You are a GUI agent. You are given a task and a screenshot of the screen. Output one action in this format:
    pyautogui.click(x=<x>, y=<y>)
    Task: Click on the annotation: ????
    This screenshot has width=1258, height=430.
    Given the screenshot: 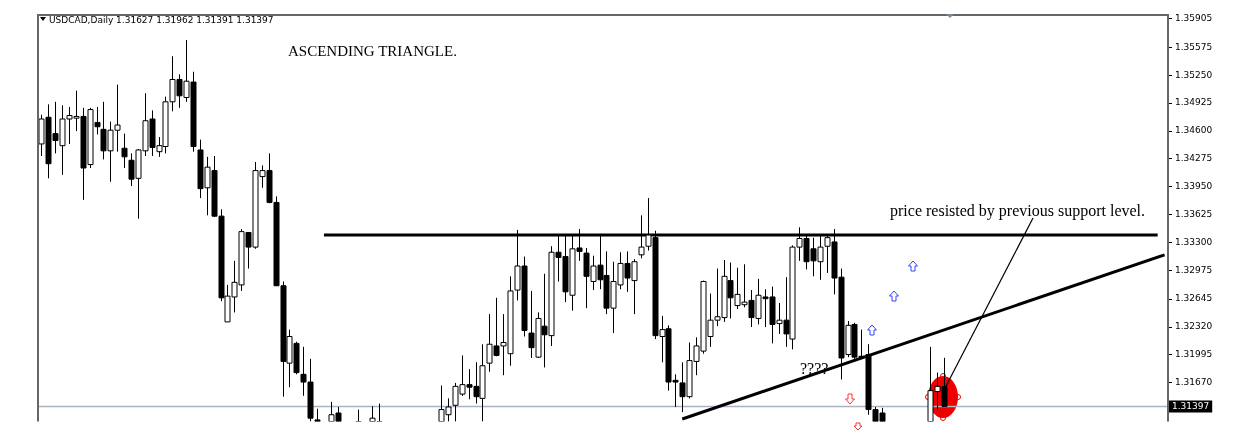 What is the action you would take?
    pyautogui.click(x=814, y=368)
    